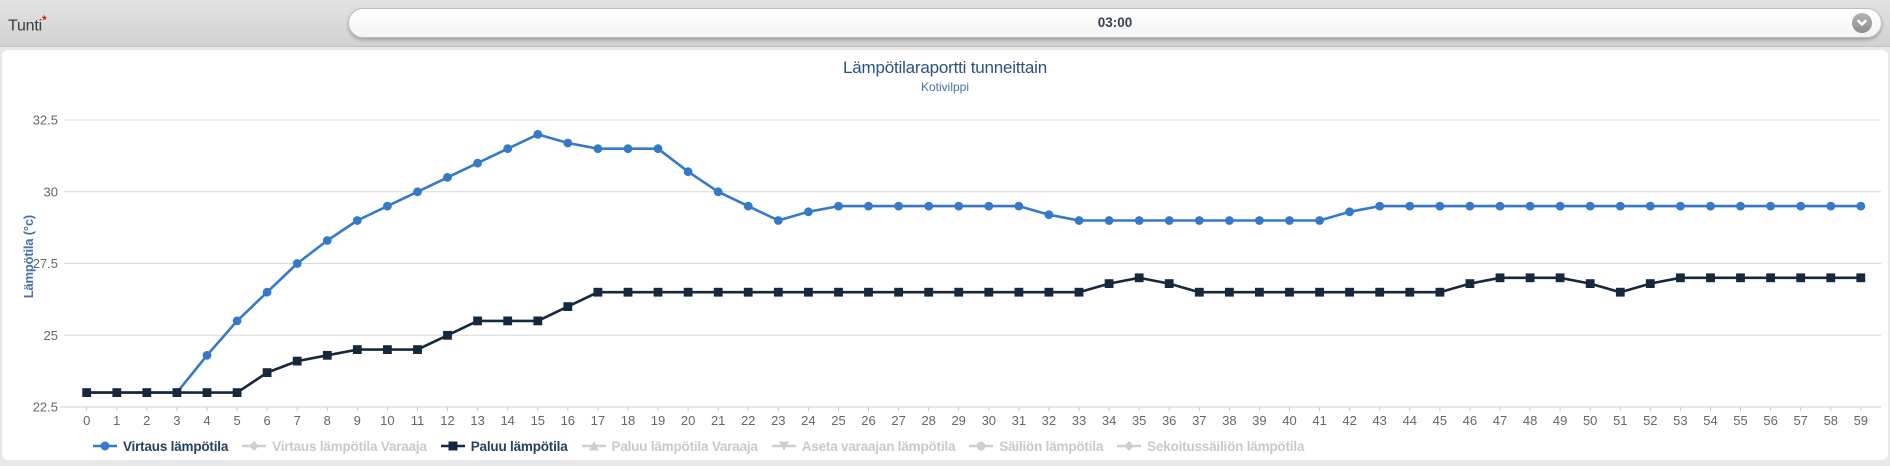 The height and width of the screenshot is (466, 1890). Describe the element at coordinates (387, 420) in the screenshot. I see `x-axis-tick-label: 10` at that location.